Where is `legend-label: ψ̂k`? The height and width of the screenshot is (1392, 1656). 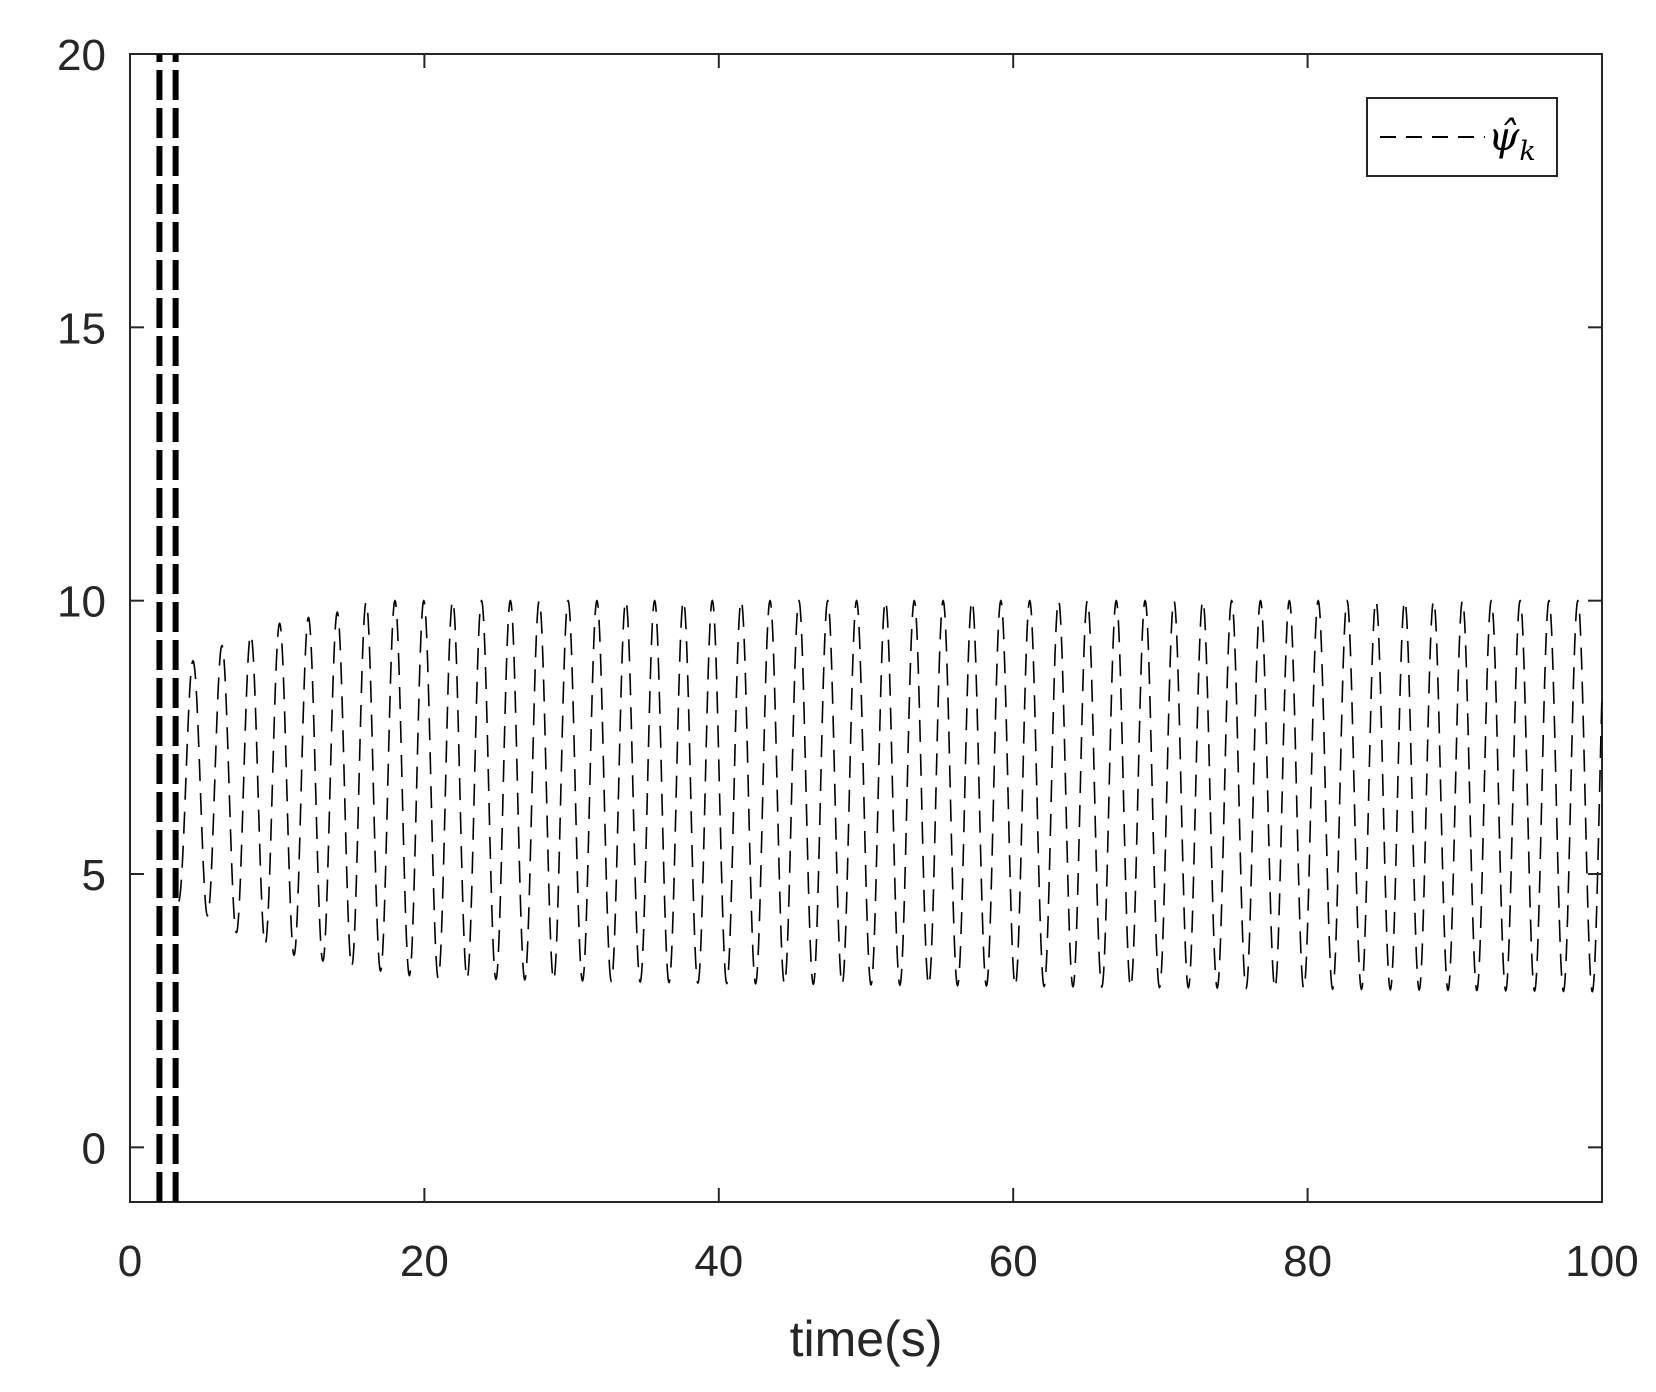
legend-label: ψ̂k is located at coordinates (1512, 140).